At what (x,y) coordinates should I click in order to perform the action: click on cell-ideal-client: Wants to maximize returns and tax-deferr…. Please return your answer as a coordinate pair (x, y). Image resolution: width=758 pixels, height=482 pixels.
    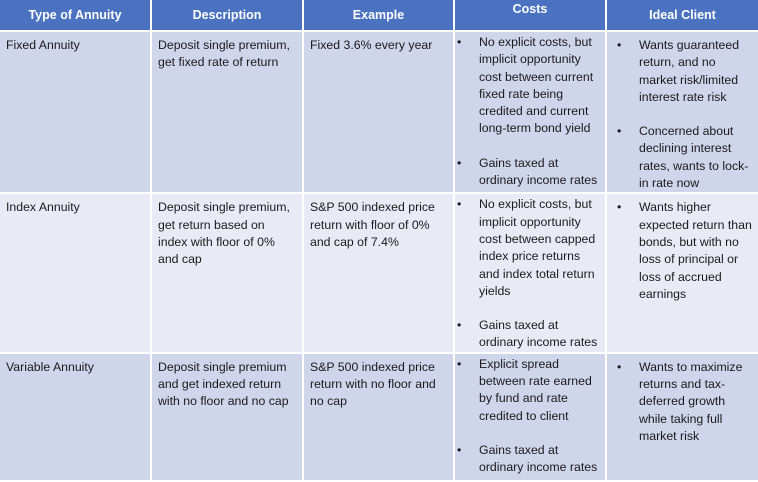
    Looking at the image, I should click on (682, 417).